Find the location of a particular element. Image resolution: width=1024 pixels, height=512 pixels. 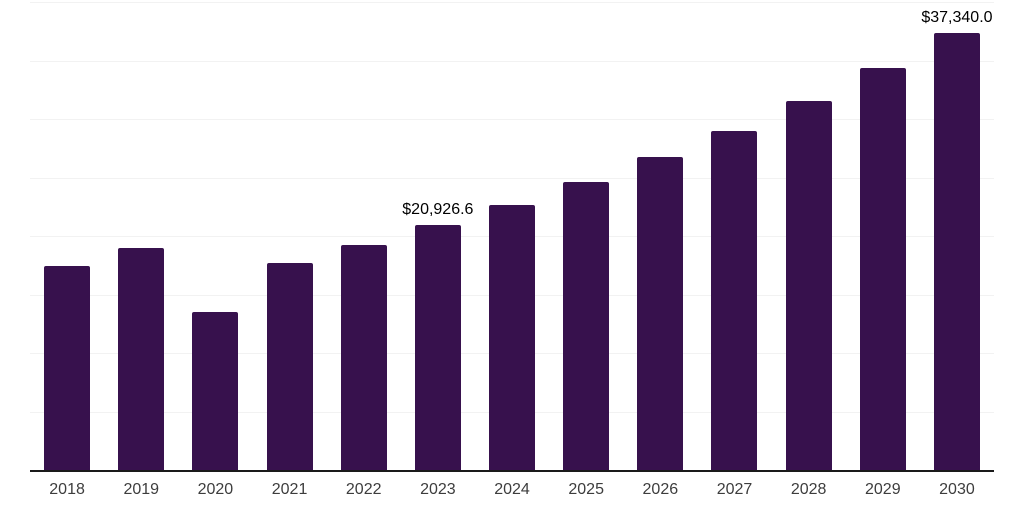

x-tick-label-2022: 2022 is located at coordinates (363, 489).